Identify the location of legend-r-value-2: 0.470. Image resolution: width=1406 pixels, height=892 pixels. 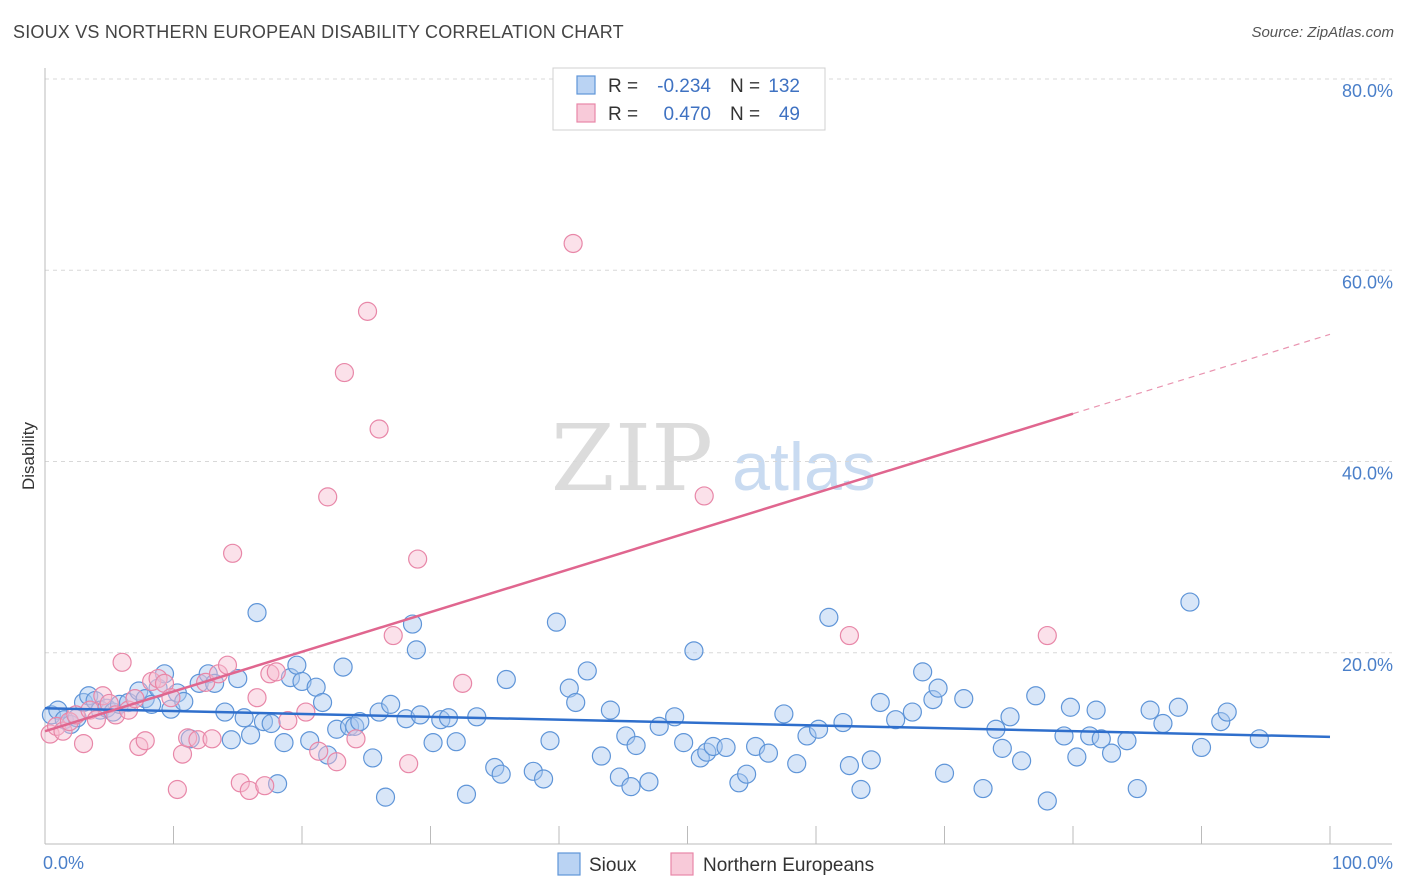
(687, 114).